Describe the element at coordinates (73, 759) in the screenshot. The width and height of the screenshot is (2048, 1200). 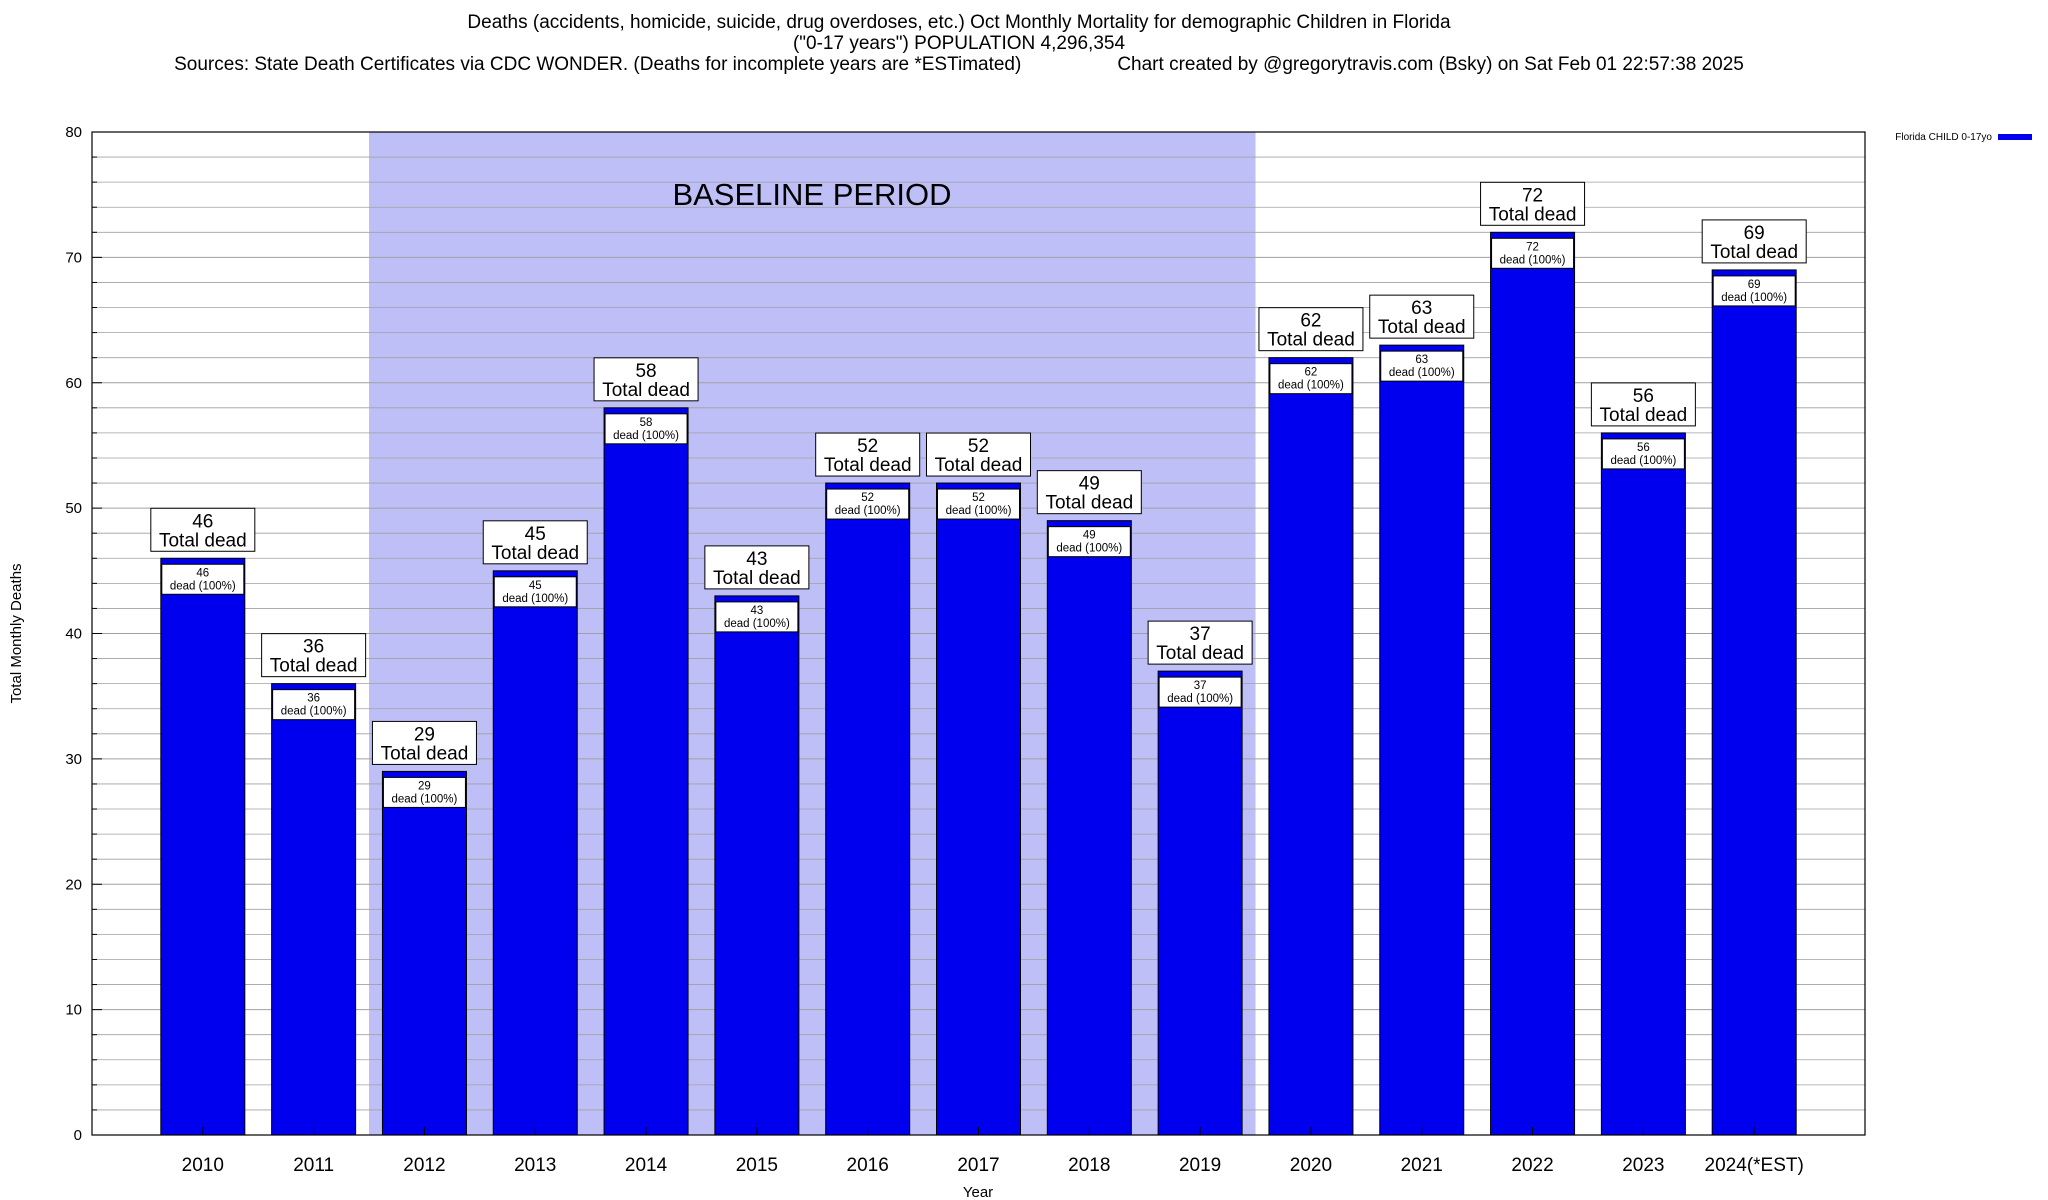
I see `y-tick-label: 30` at that location.